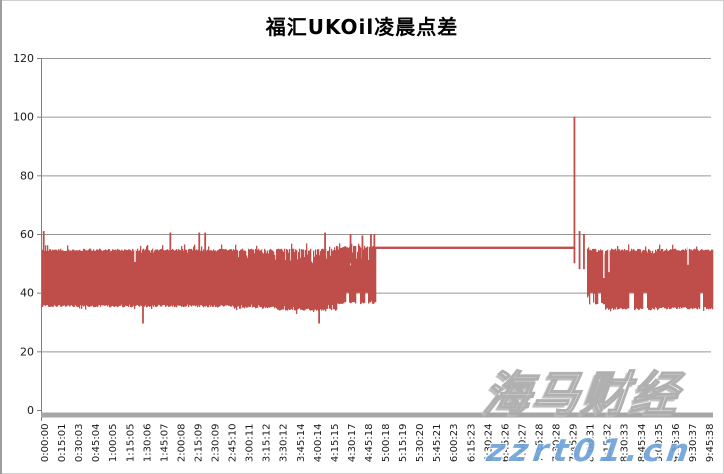 This screenshot has height=474, width=724. Describe the element at coordinates (250, 443) in the screenshot. I see `x-axis-tick-label: 3:00:11` at that location.